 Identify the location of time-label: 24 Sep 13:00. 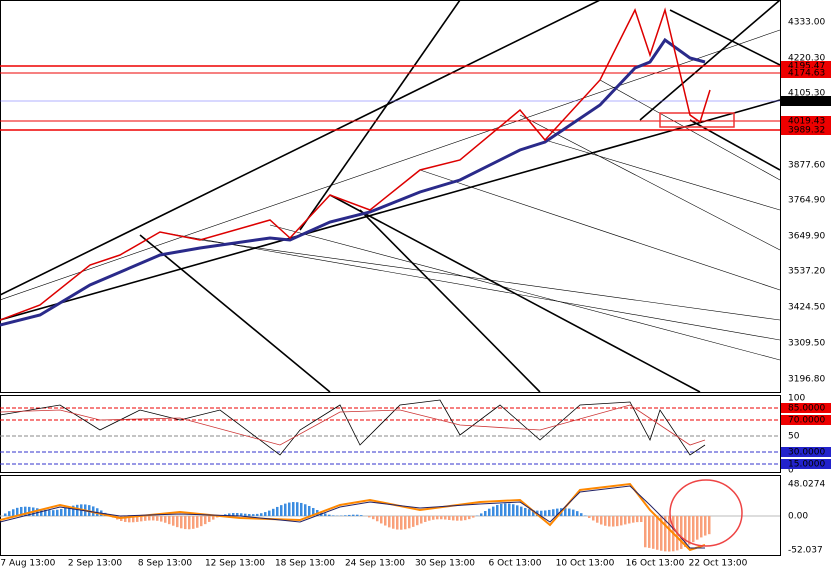
(375, 564).